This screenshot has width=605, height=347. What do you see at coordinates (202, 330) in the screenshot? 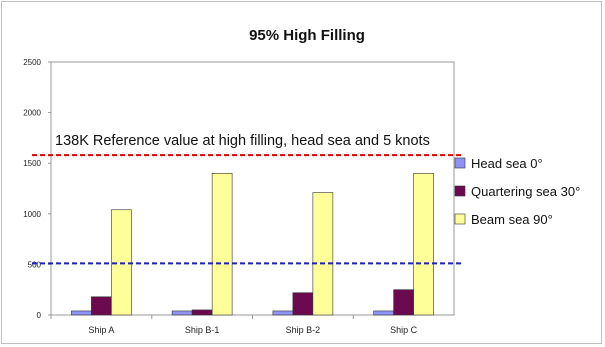
I see `x-category-label: Ship B-1` at bounding box center [202, 330].